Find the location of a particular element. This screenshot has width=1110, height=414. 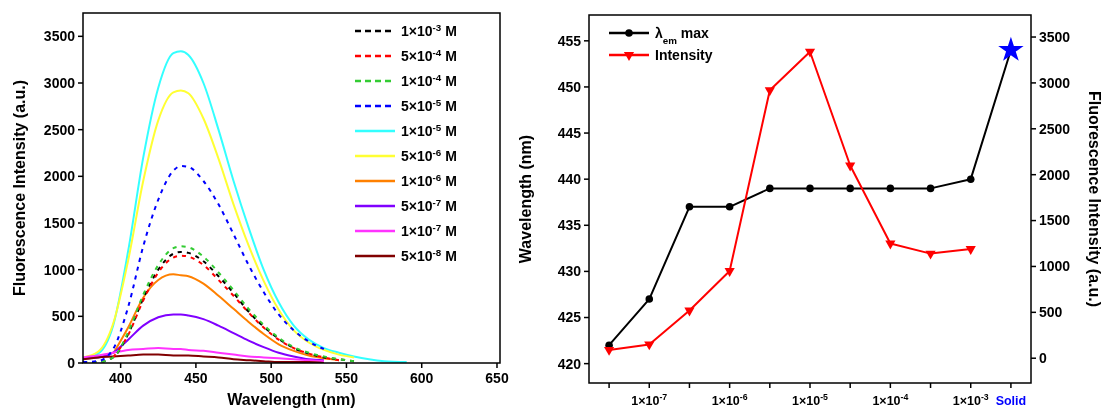

y-tick-label: 0 is located at coordinates (71, 362).